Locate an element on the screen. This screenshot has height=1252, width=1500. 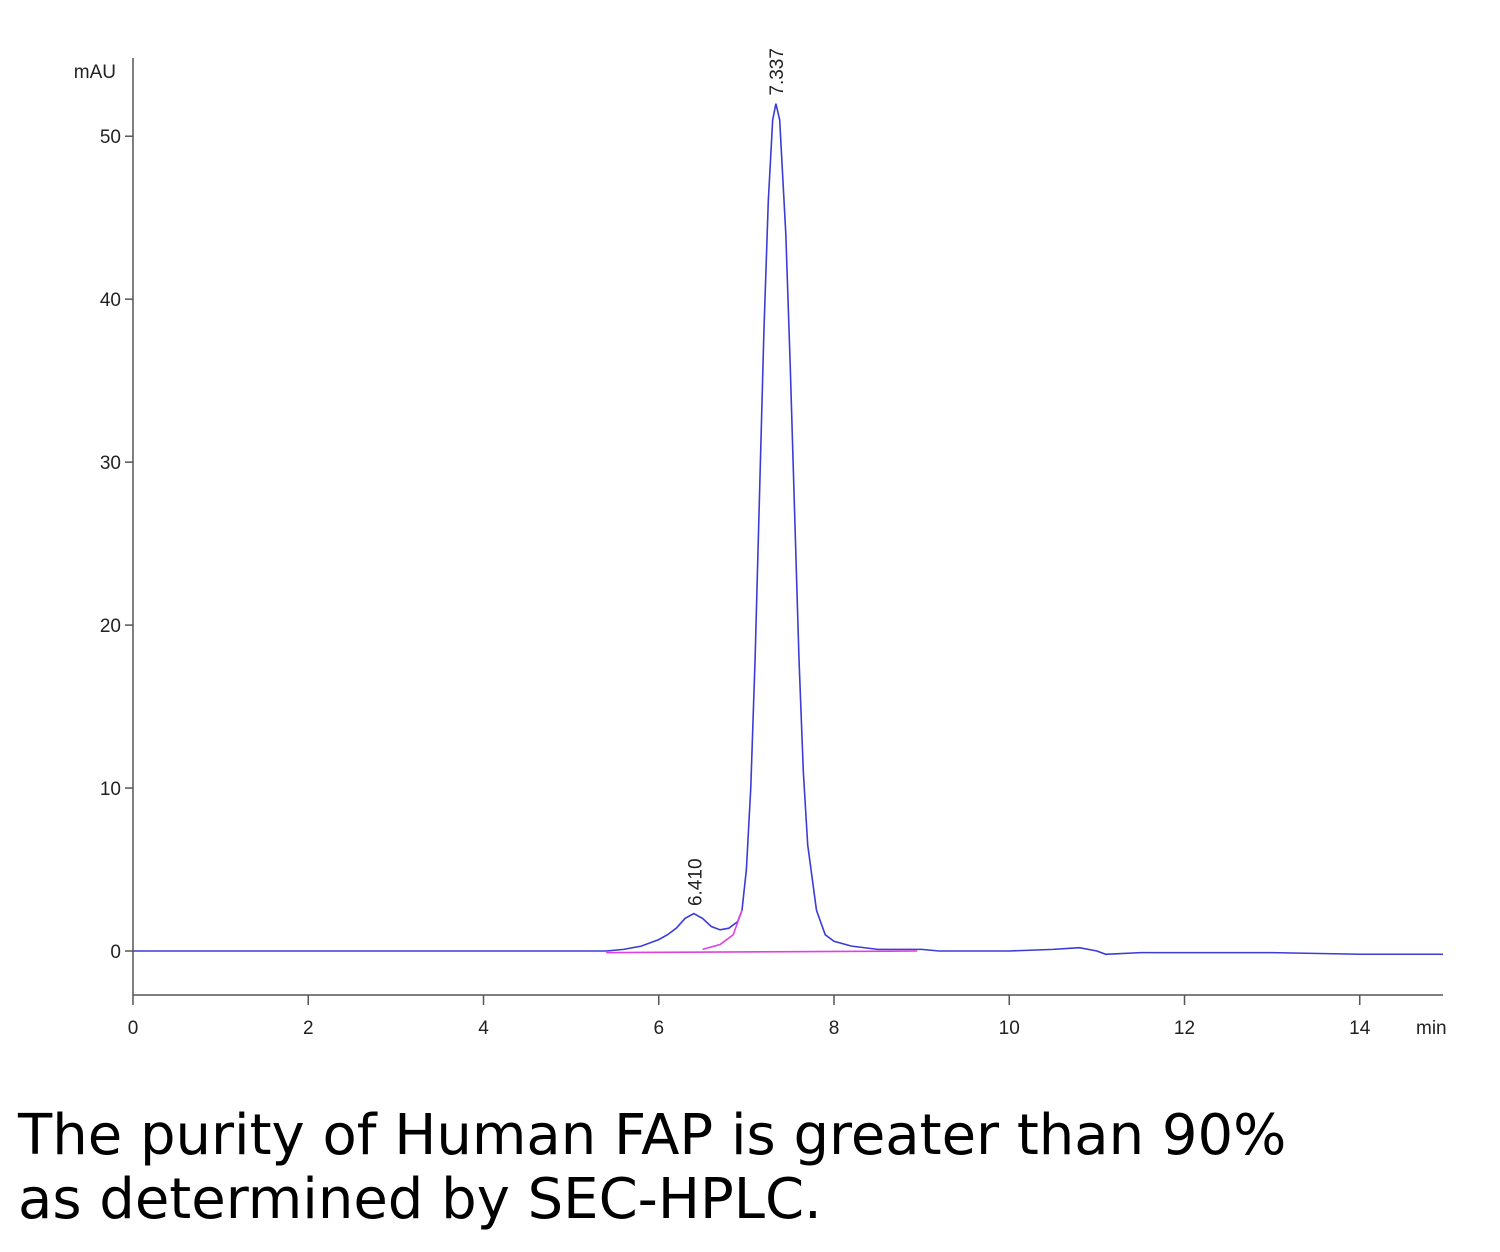
x-tick-label: 14 is located at coordinates (1360, 1028).